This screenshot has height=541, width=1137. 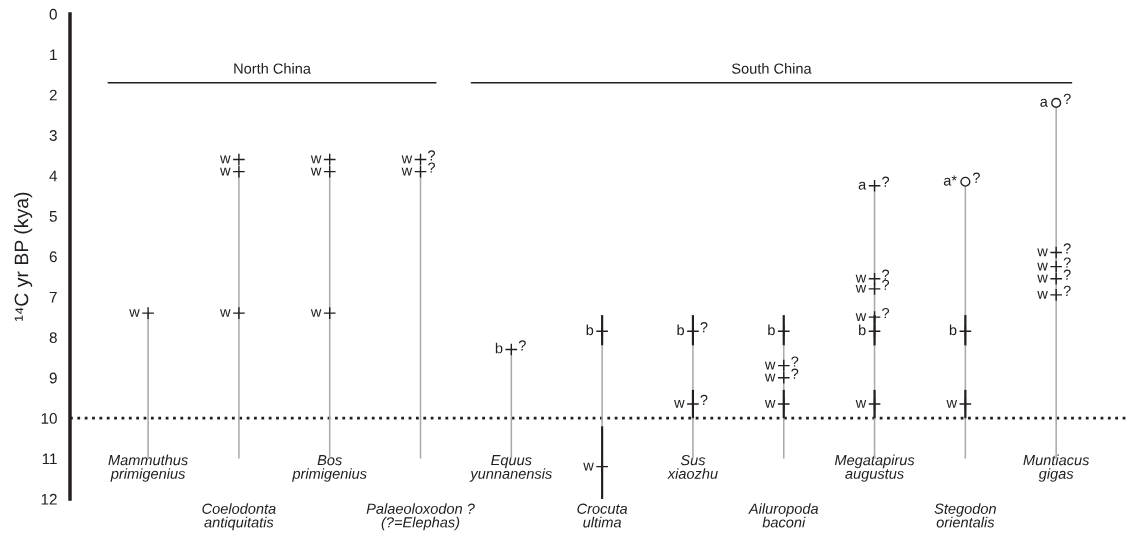 What do you see at coordinates (602, 515) in the screenshot?
I see `x-tick-label: Crocuta ultima` at bounding box center [602, 515].